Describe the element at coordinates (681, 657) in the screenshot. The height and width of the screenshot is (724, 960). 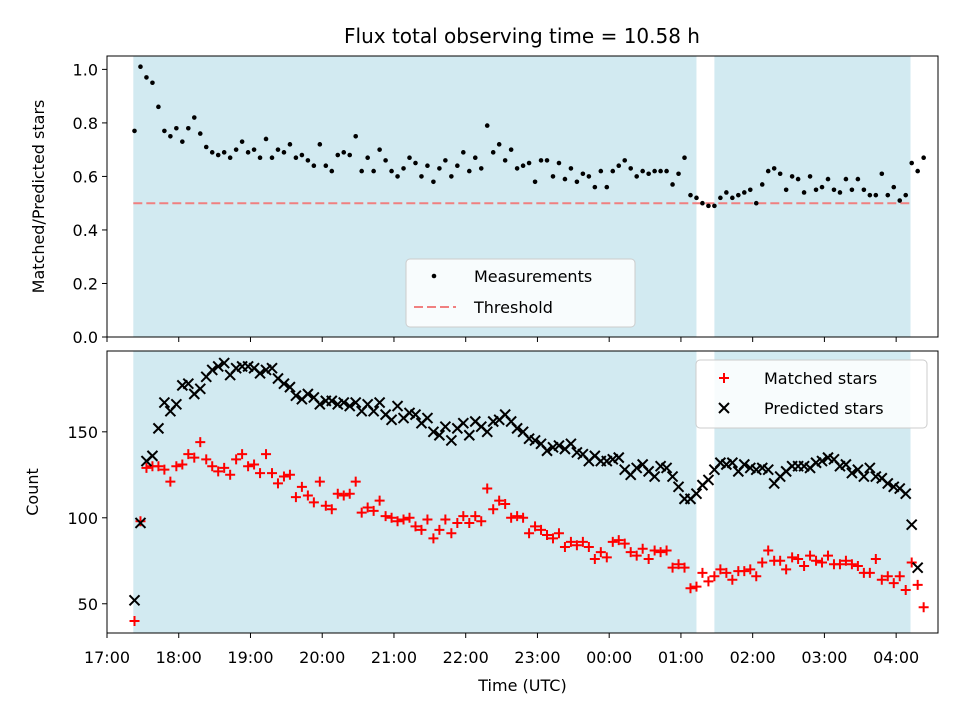
I see `x-tick-label: 01:00` at that location.